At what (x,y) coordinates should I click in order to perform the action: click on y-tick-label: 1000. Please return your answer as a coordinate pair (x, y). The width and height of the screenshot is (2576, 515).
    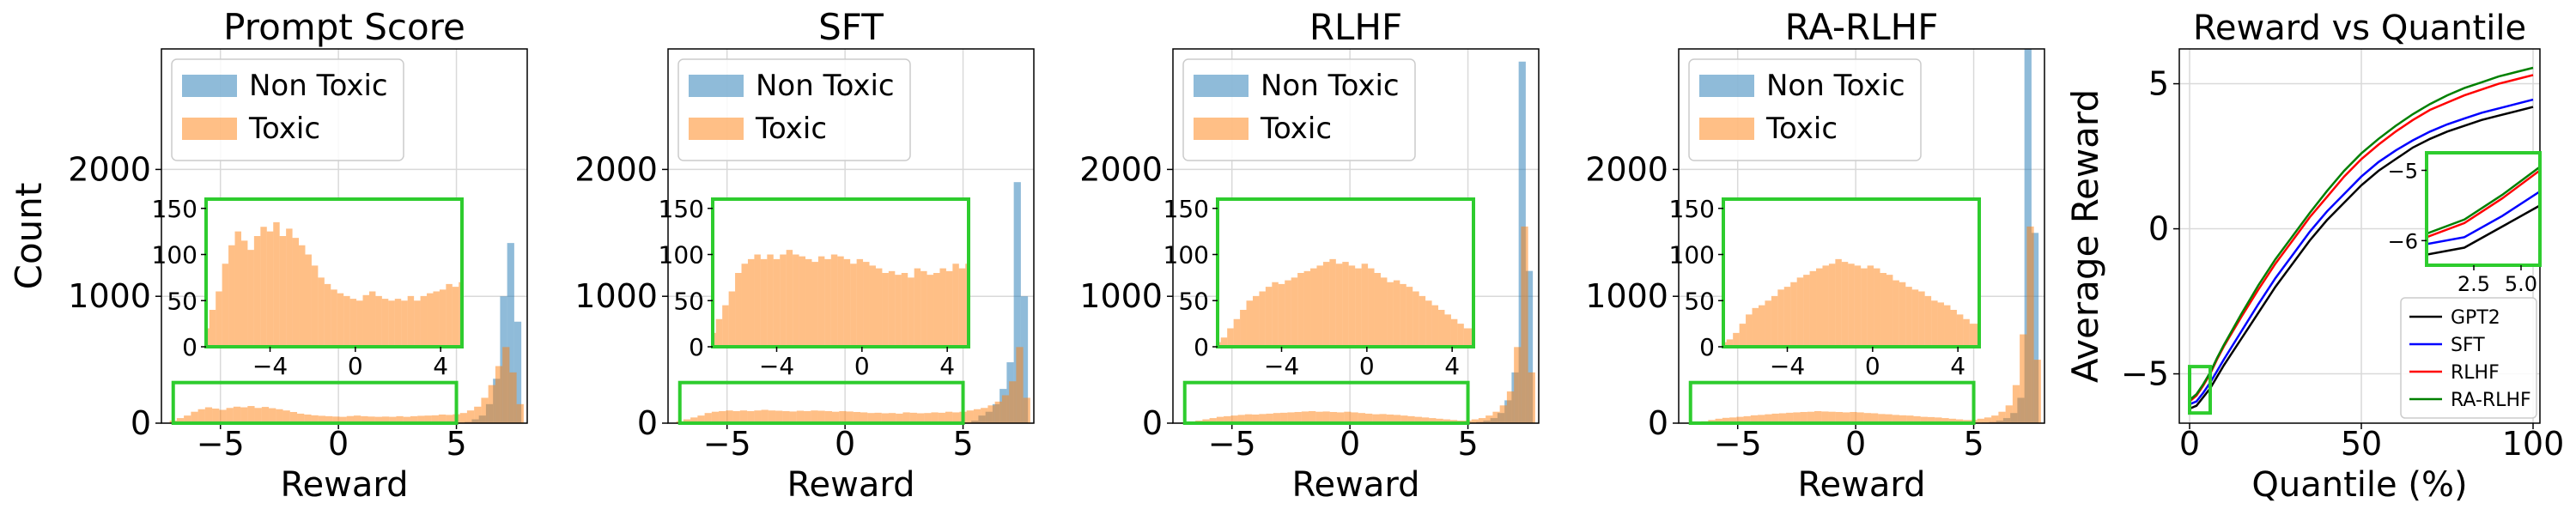
    Looking at the image, I should click on (109, 296).